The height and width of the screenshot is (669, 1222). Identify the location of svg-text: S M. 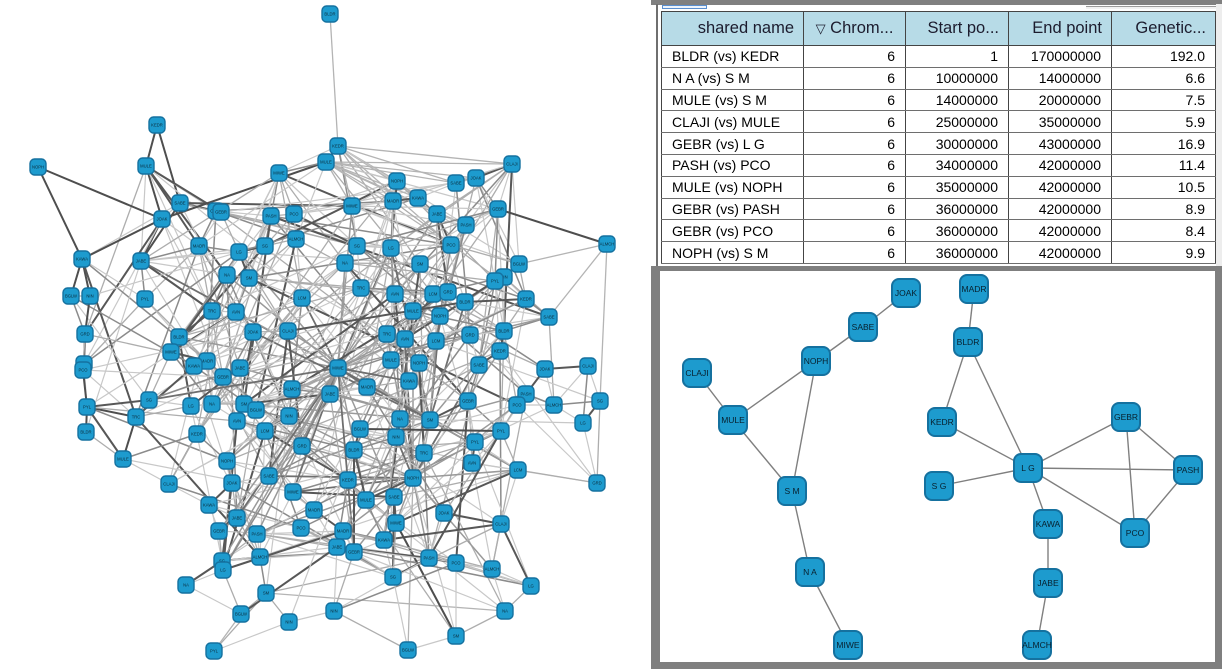
(791, 491).